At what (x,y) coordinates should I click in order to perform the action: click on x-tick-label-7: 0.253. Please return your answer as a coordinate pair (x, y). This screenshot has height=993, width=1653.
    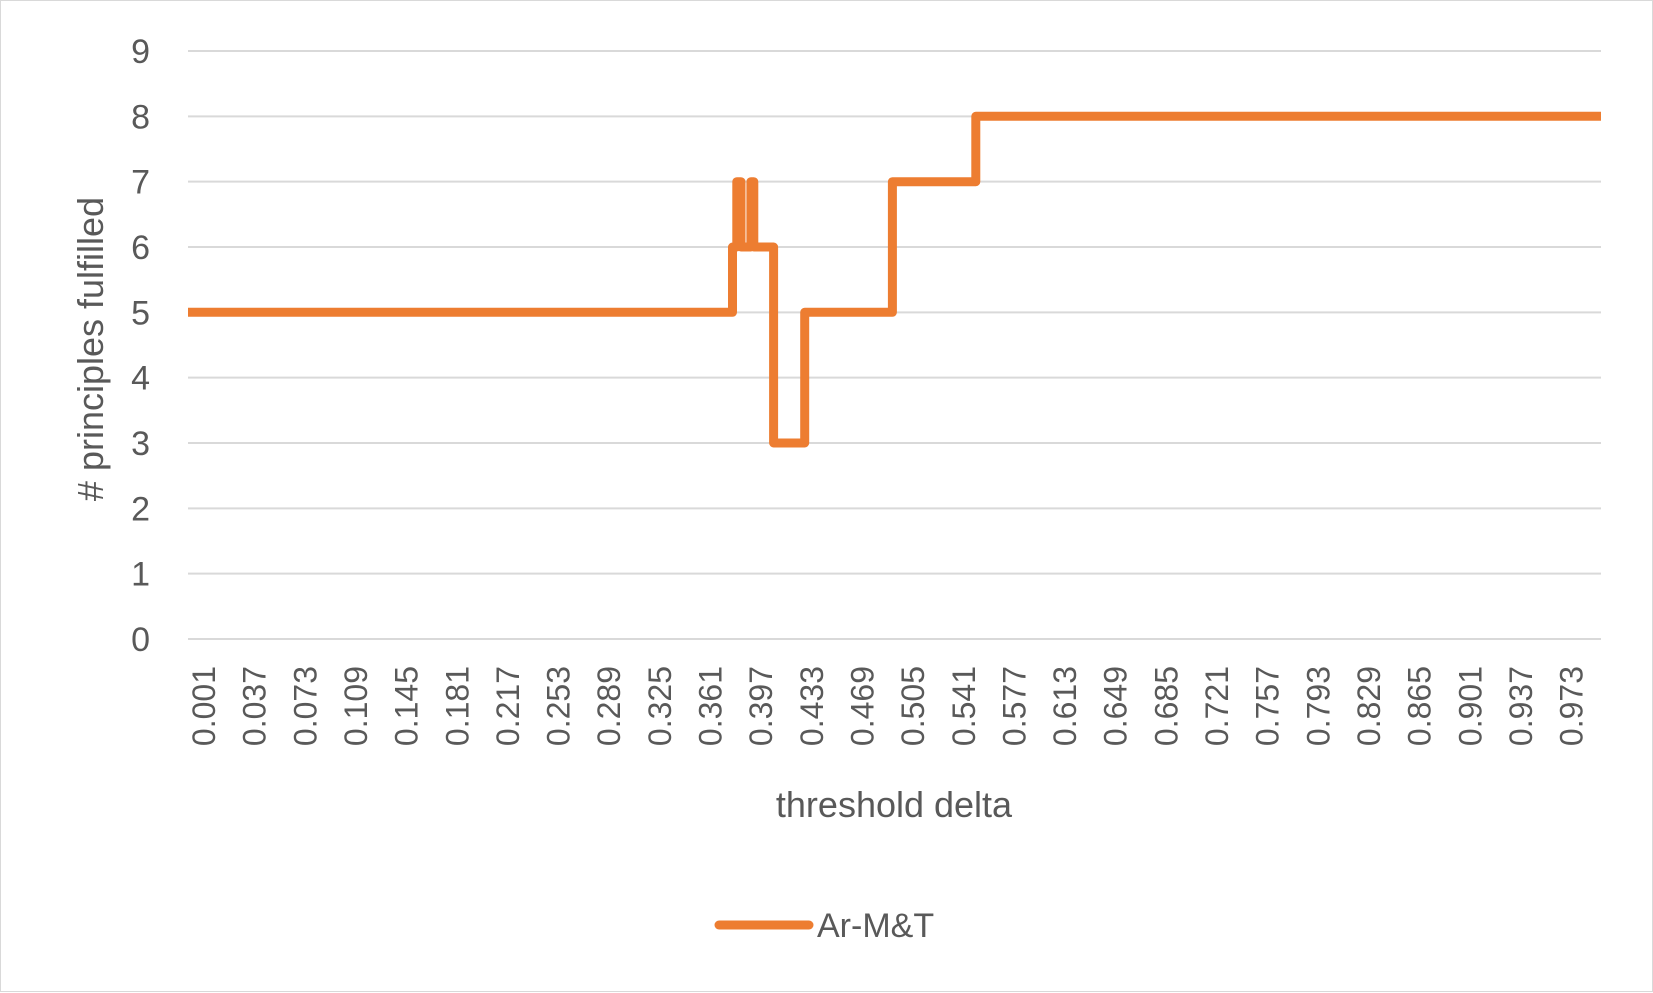
    Looking at the image, I should click on (559, 706).